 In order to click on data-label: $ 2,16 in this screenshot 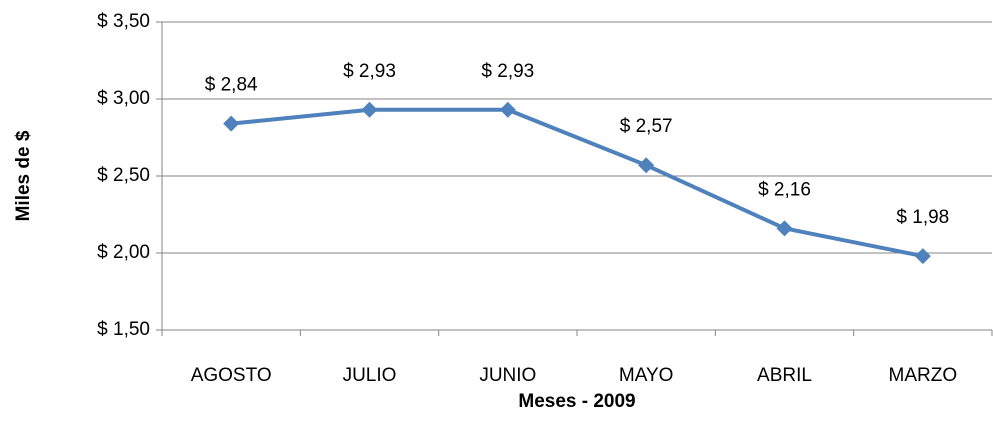, I will do `click(784, 189)`.